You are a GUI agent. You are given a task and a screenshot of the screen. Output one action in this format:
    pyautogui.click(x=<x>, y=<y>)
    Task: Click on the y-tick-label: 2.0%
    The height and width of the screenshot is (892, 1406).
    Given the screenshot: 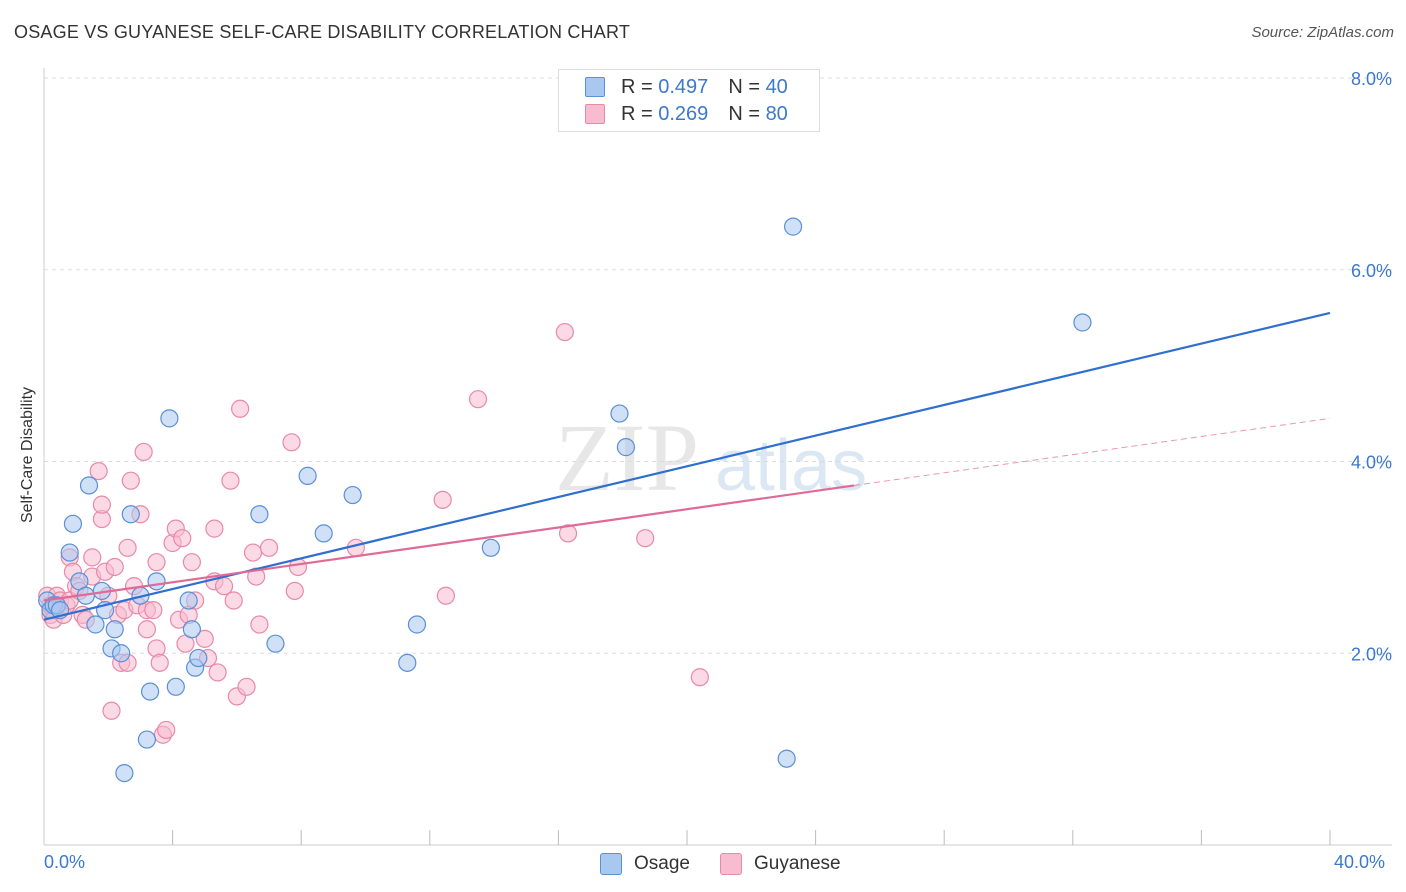 What is the action you would take?
    pyautogui.click(x=1371, y=654)
    